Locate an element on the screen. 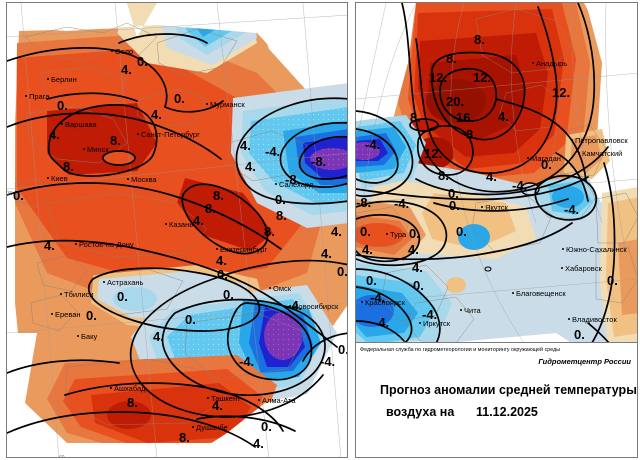  city-name: Берлин is located at coordinates (64, 79).